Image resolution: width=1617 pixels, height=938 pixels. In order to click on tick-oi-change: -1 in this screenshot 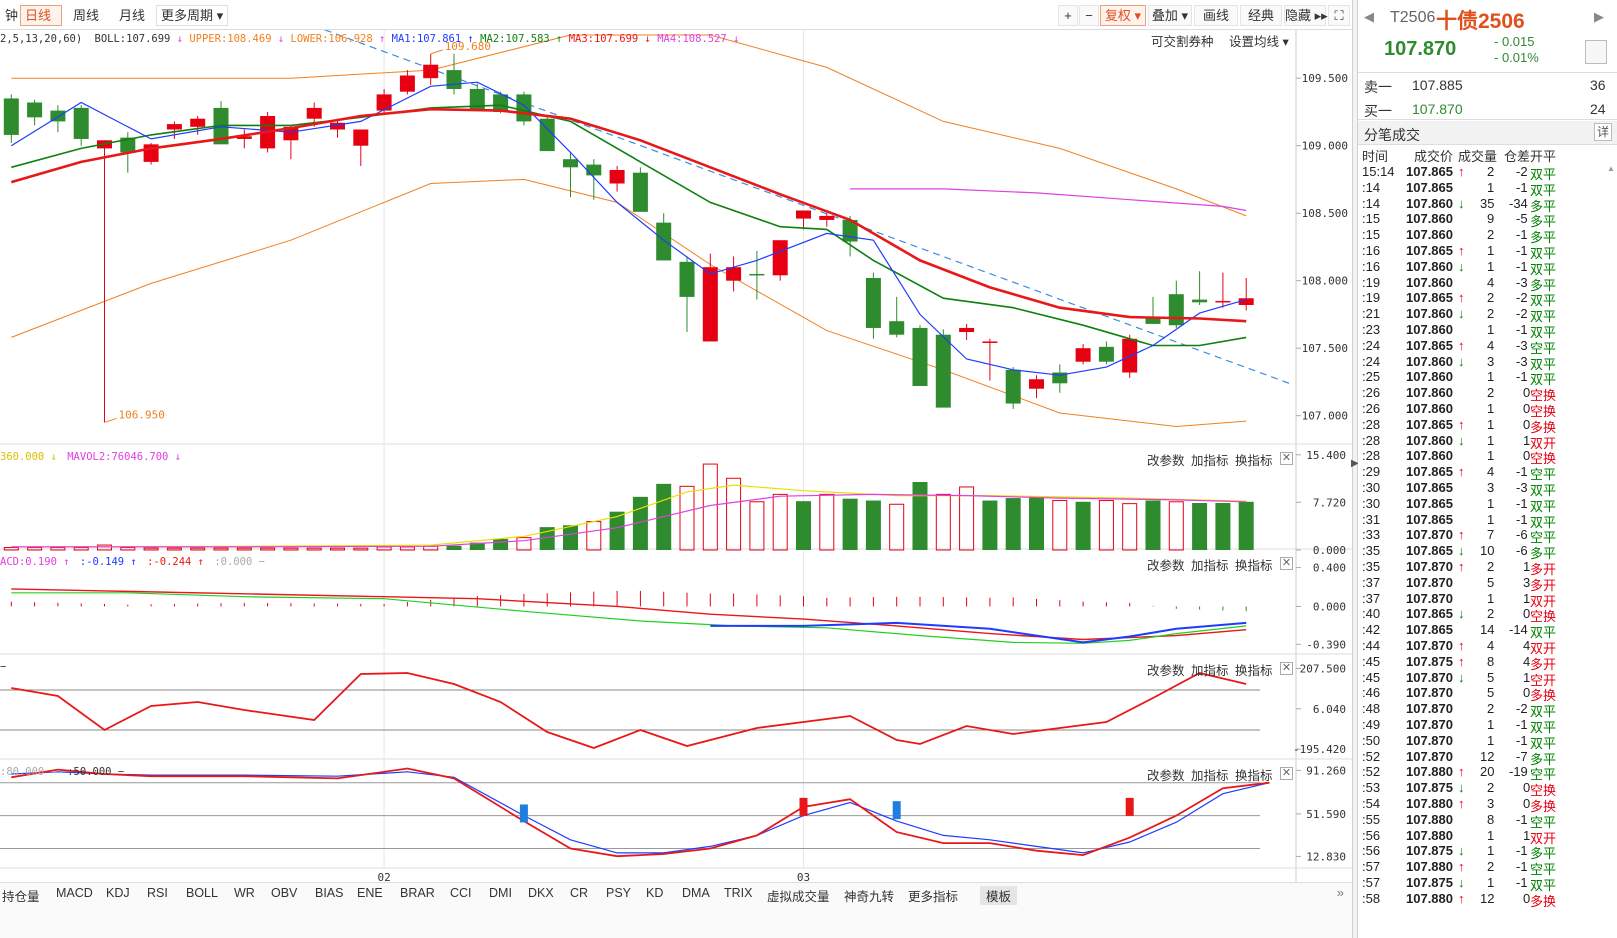, I will do `click(1522, 851)`.